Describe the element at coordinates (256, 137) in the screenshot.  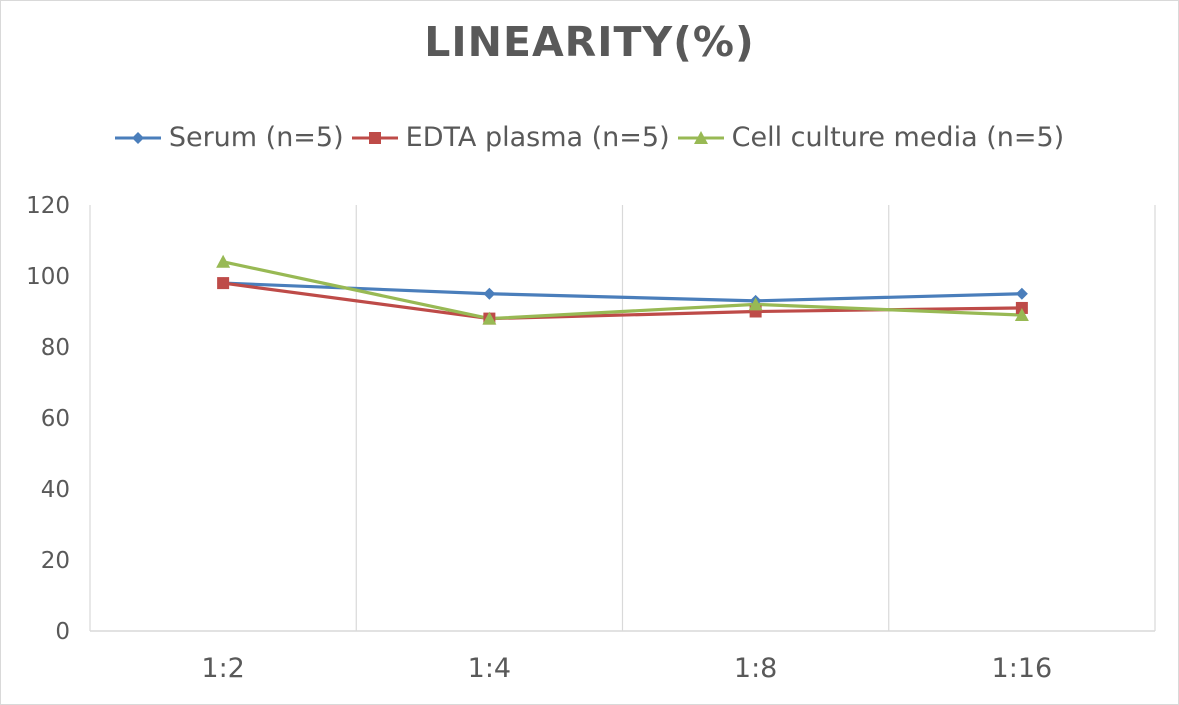
I see `legend-label-serum: Serum (n=5)` at that location.